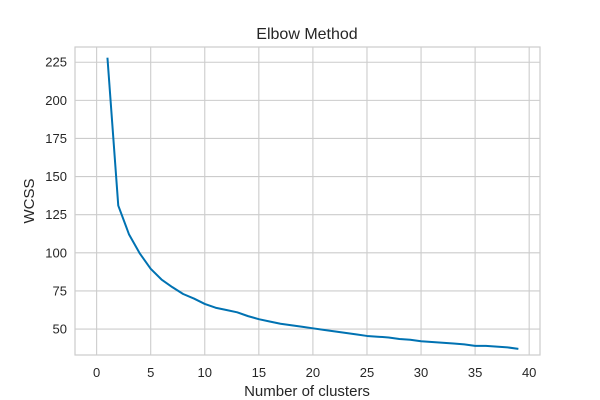  I want to click on y-tick-label: 100, so click(56, 252).